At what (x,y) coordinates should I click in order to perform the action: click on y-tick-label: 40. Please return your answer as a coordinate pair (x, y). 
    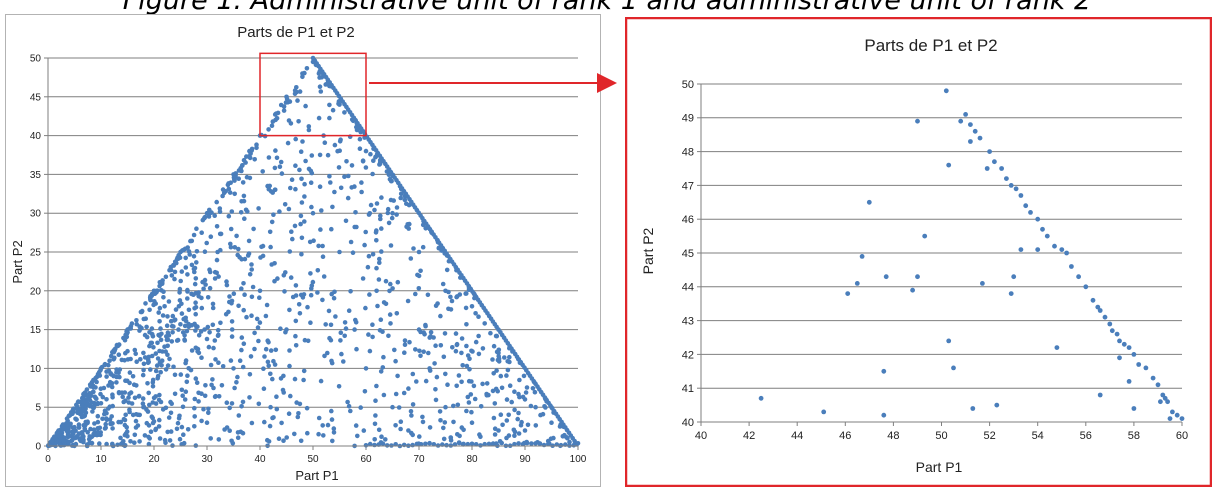
    Looking at the image, I should click on (36, 136).